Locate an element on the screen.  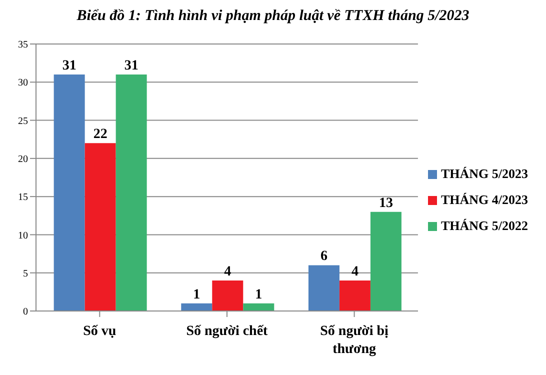
legend-label: THÁNG 5/2023 is located at coordinates (484, 173).